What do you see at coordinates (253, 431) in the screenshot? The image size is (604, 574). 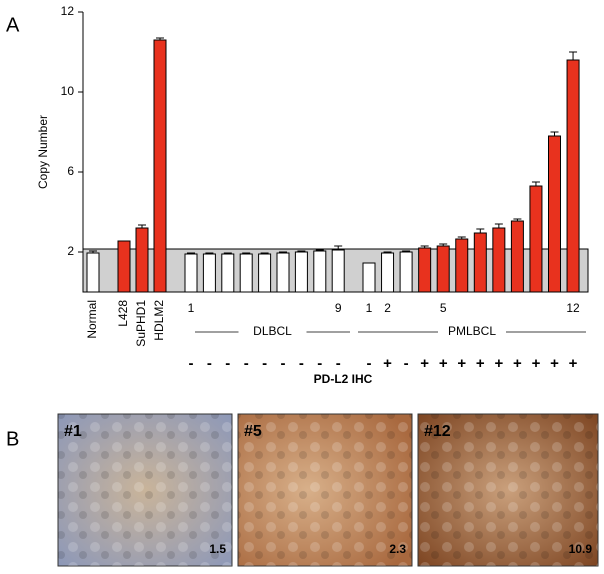 I see `case-label: #5` at bounding box center [253, 431].